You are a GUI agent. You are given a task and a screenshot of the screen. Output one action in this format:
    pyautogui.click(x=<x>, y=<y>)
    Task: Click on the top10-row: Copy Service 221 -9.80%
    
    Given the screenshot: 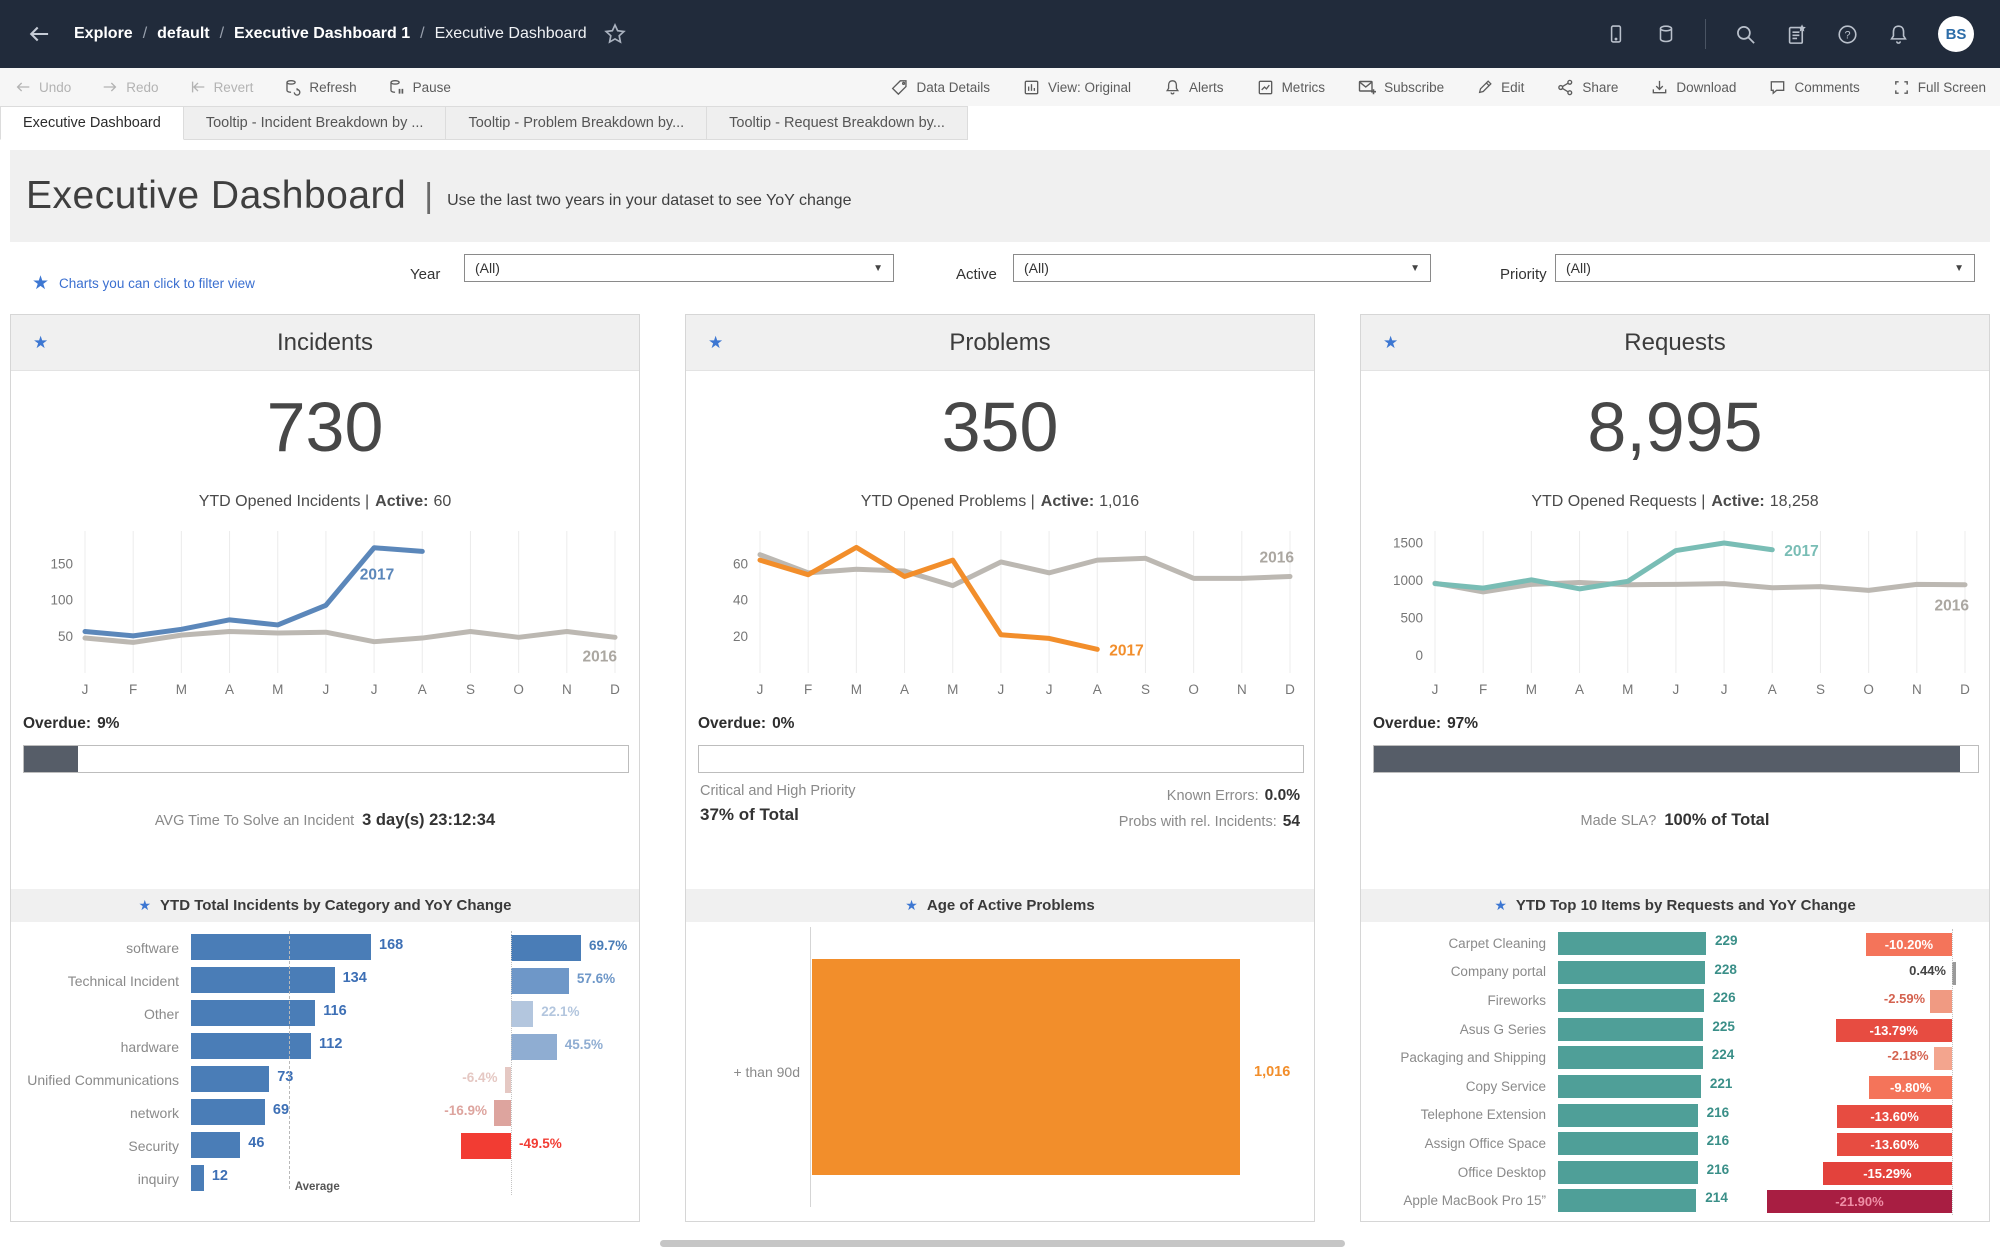 What is the action you would take?
    pyautogui.click(x=1676, y=1086)
    